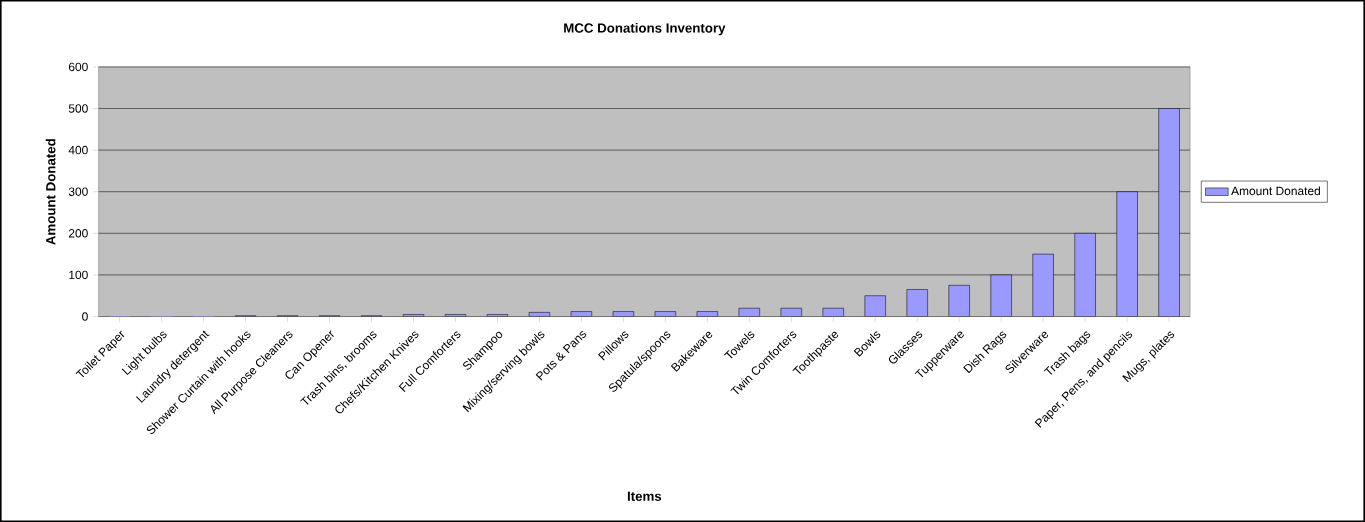 Image resolution: width=1365 pixels, height=522 pixels. What do you see at coordinates (1275, 191) in the screenshot?
I see `legend-label: Amount Donated` at bounding box center [1275, 191].